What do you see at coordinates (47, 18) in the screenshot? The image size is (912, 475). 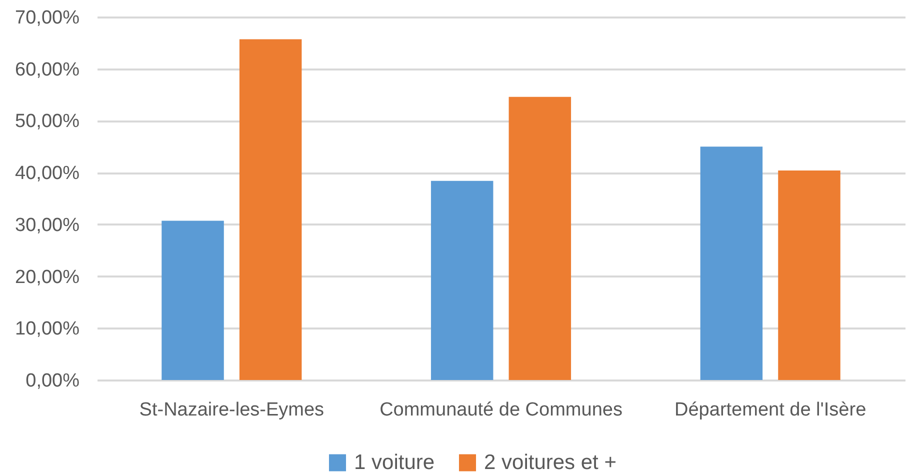 I see `y-tick-label: 70,00%` at bounding box center [47, 18].